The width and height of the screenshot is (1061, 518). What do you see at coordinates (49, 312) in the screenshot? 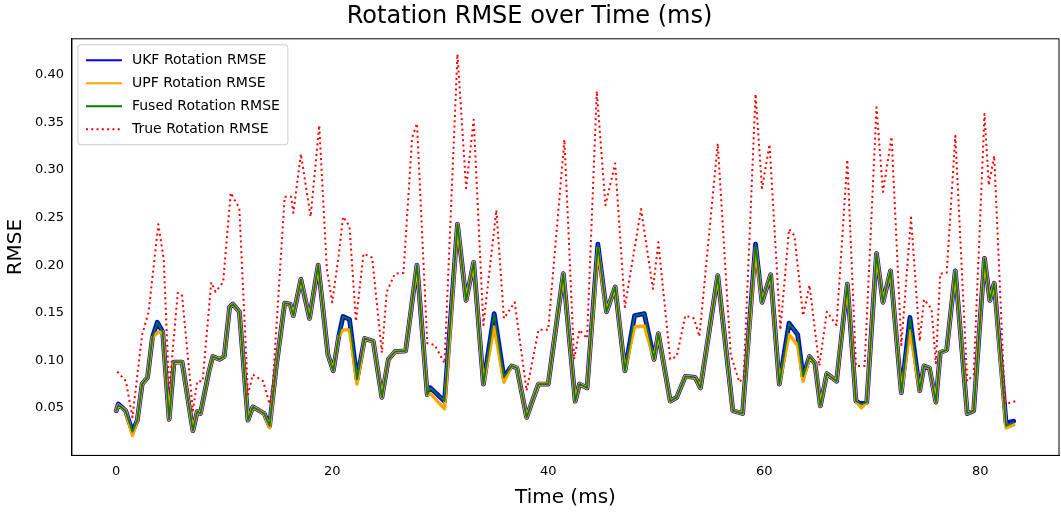
I see `y-tick-label: 0.15` at bounding box center [49, 312].